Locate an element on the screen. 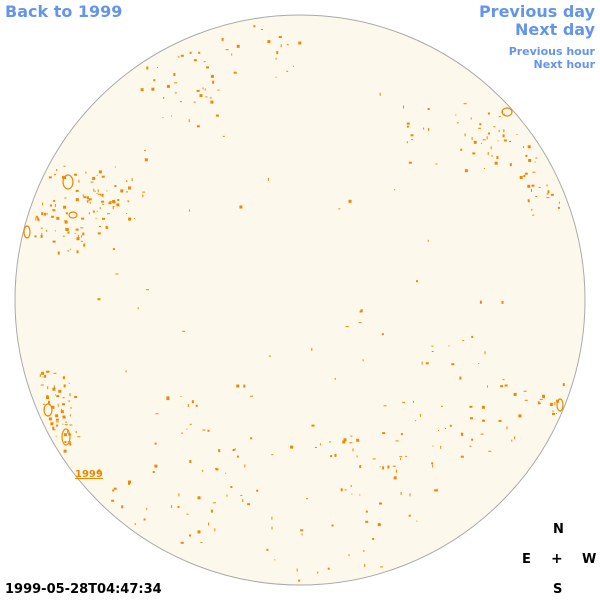 Image resolution: width=600 pixels, height=600 pixels. previous-day-link: Previous day is located at coordinates (536, 11).